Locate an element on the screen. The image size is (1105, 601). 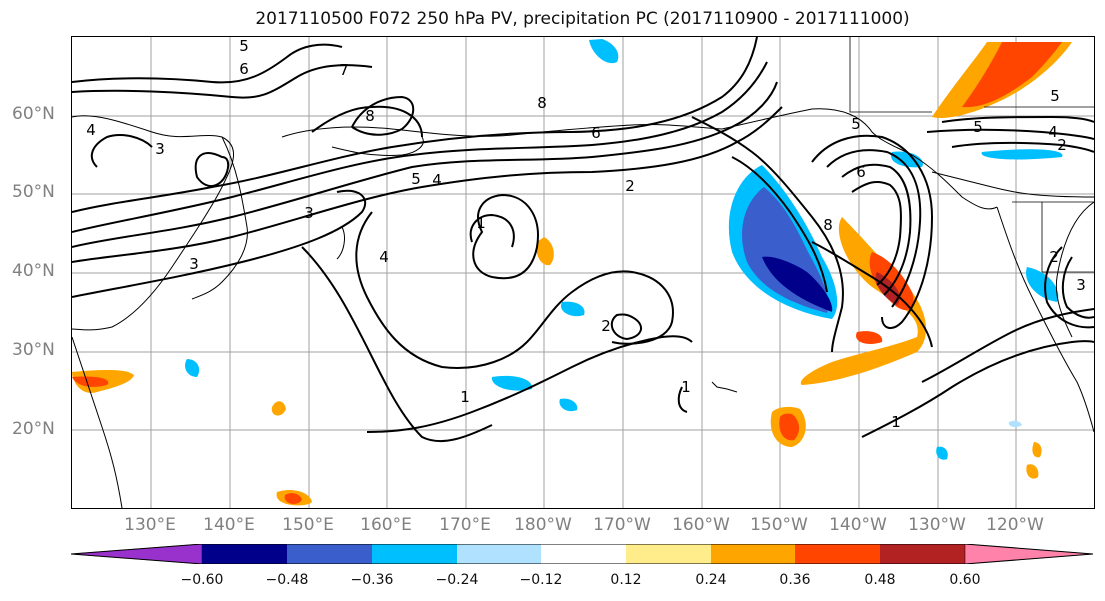
lon-label-150e: 150°E is located at coordinates (308, 525).